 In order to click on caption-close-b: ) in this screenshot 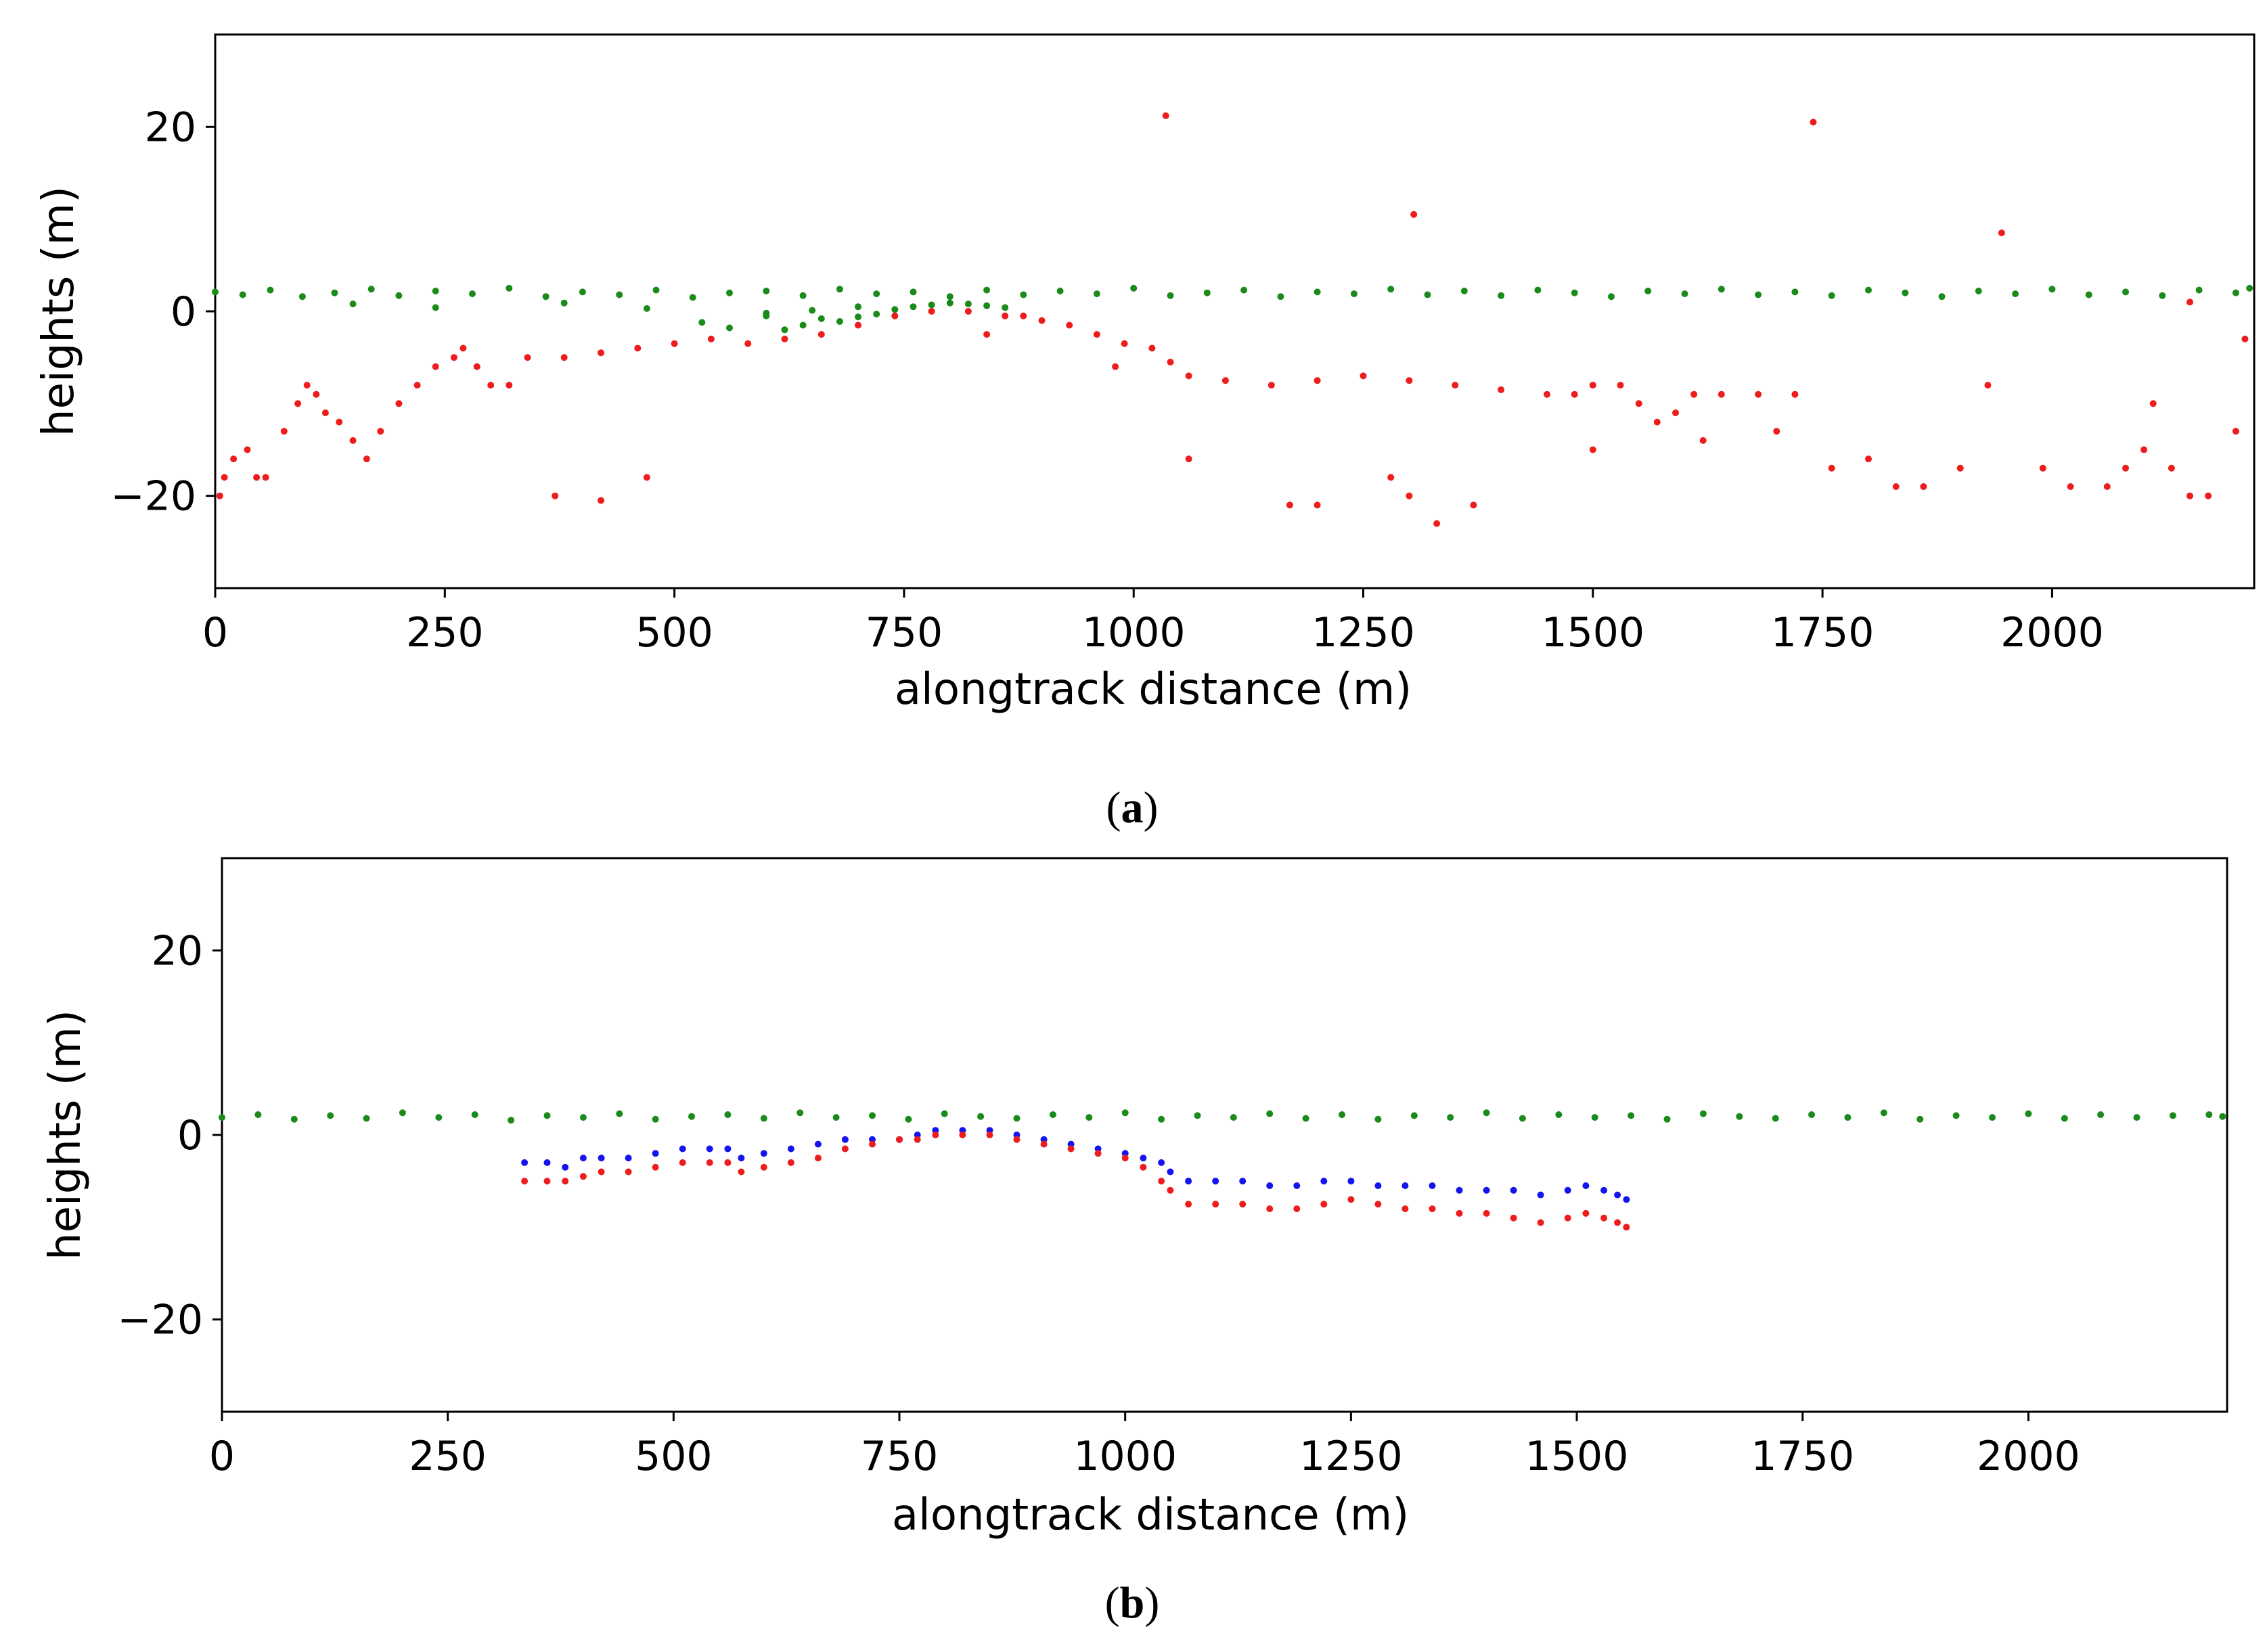, I will do `click(1151, 1603)`.